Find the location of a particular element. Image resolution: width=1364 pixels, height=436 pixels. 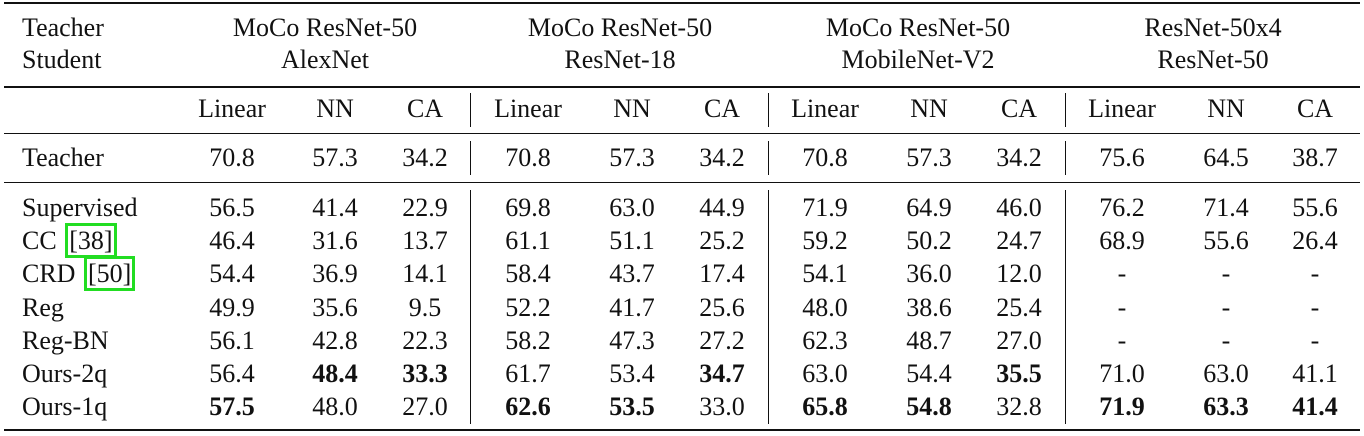

cell: 41.1 is located at coordinates (1315, 373).